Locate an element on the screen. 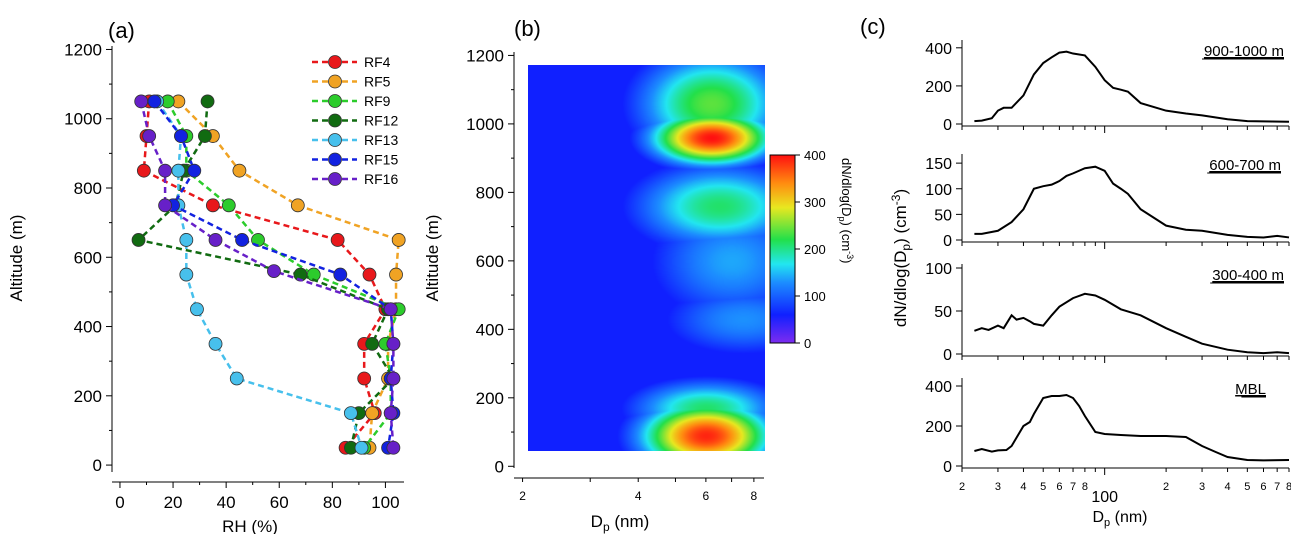 Image resolution: width=1291 pixels, height=534 pixels. legend-marker-rf12 is located at coordinates (335, 120).